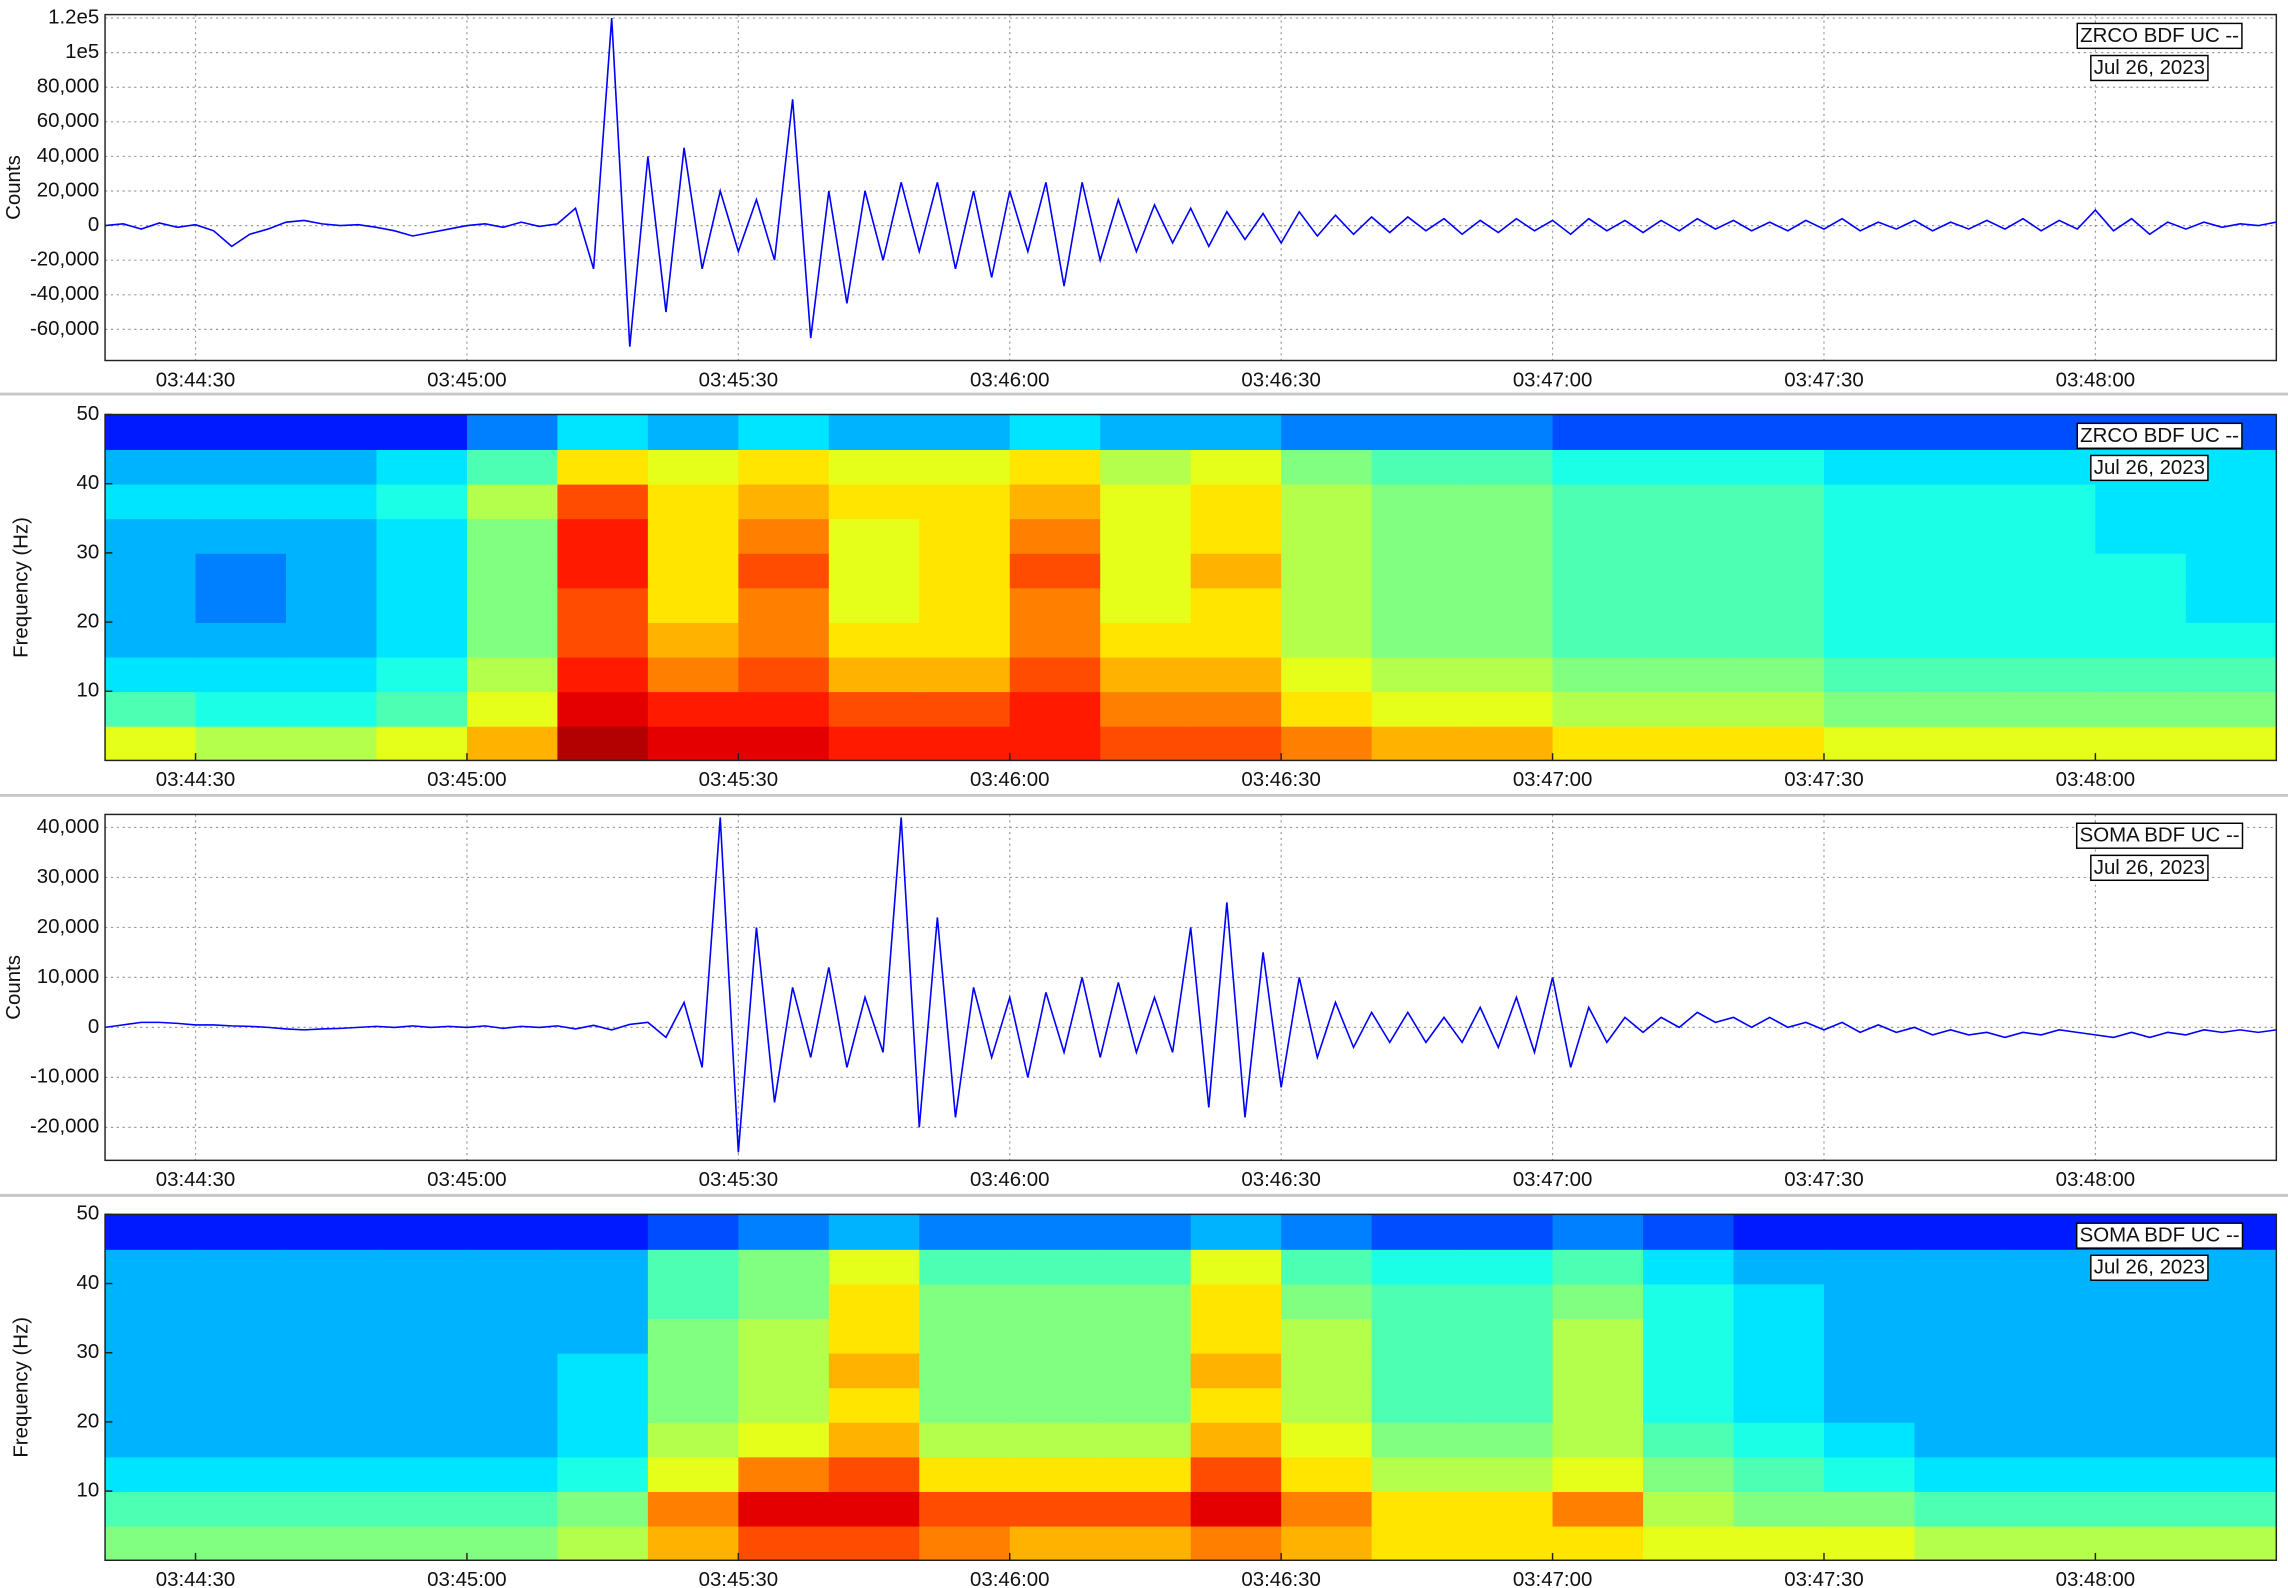  What do you see at coordinates (2095, 1578) in the screenshot?
I see `x-tick-label: 03:48:00` at bounding box center [2095, 1578].